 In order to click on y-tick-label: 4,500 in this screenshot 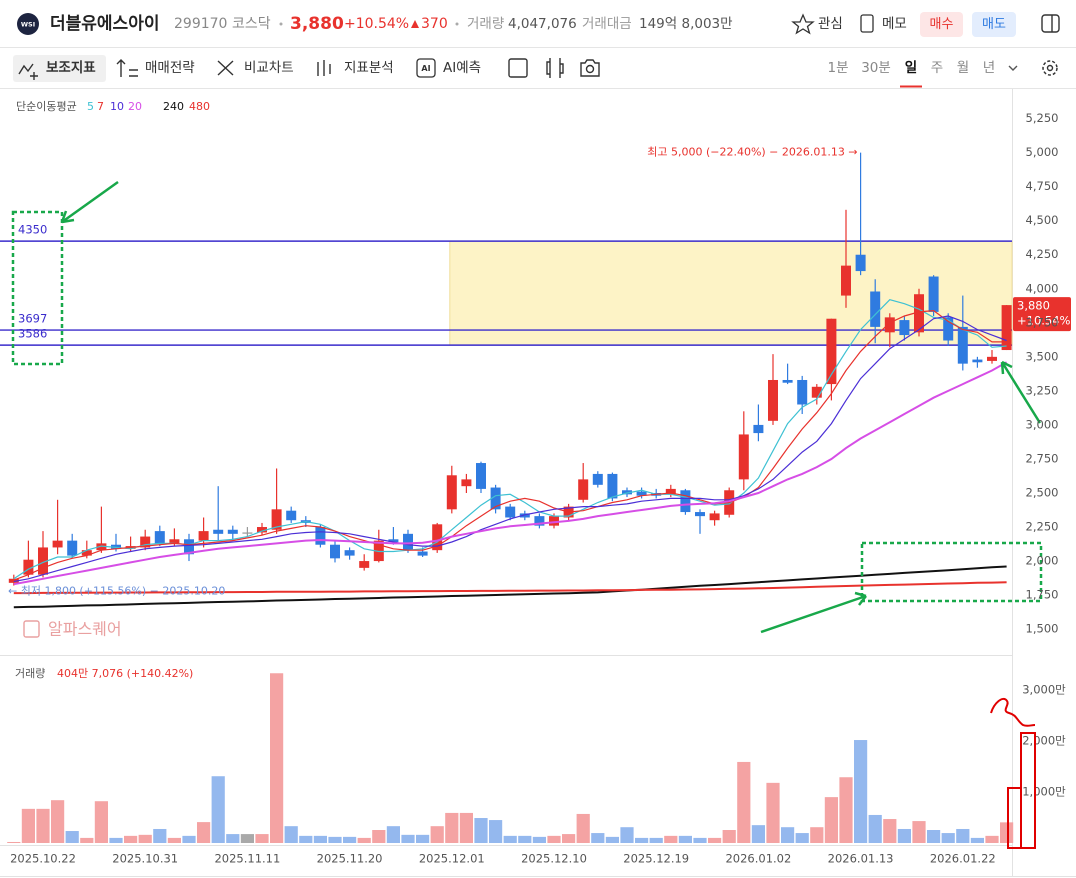, I will do `click(1042, 220)`.